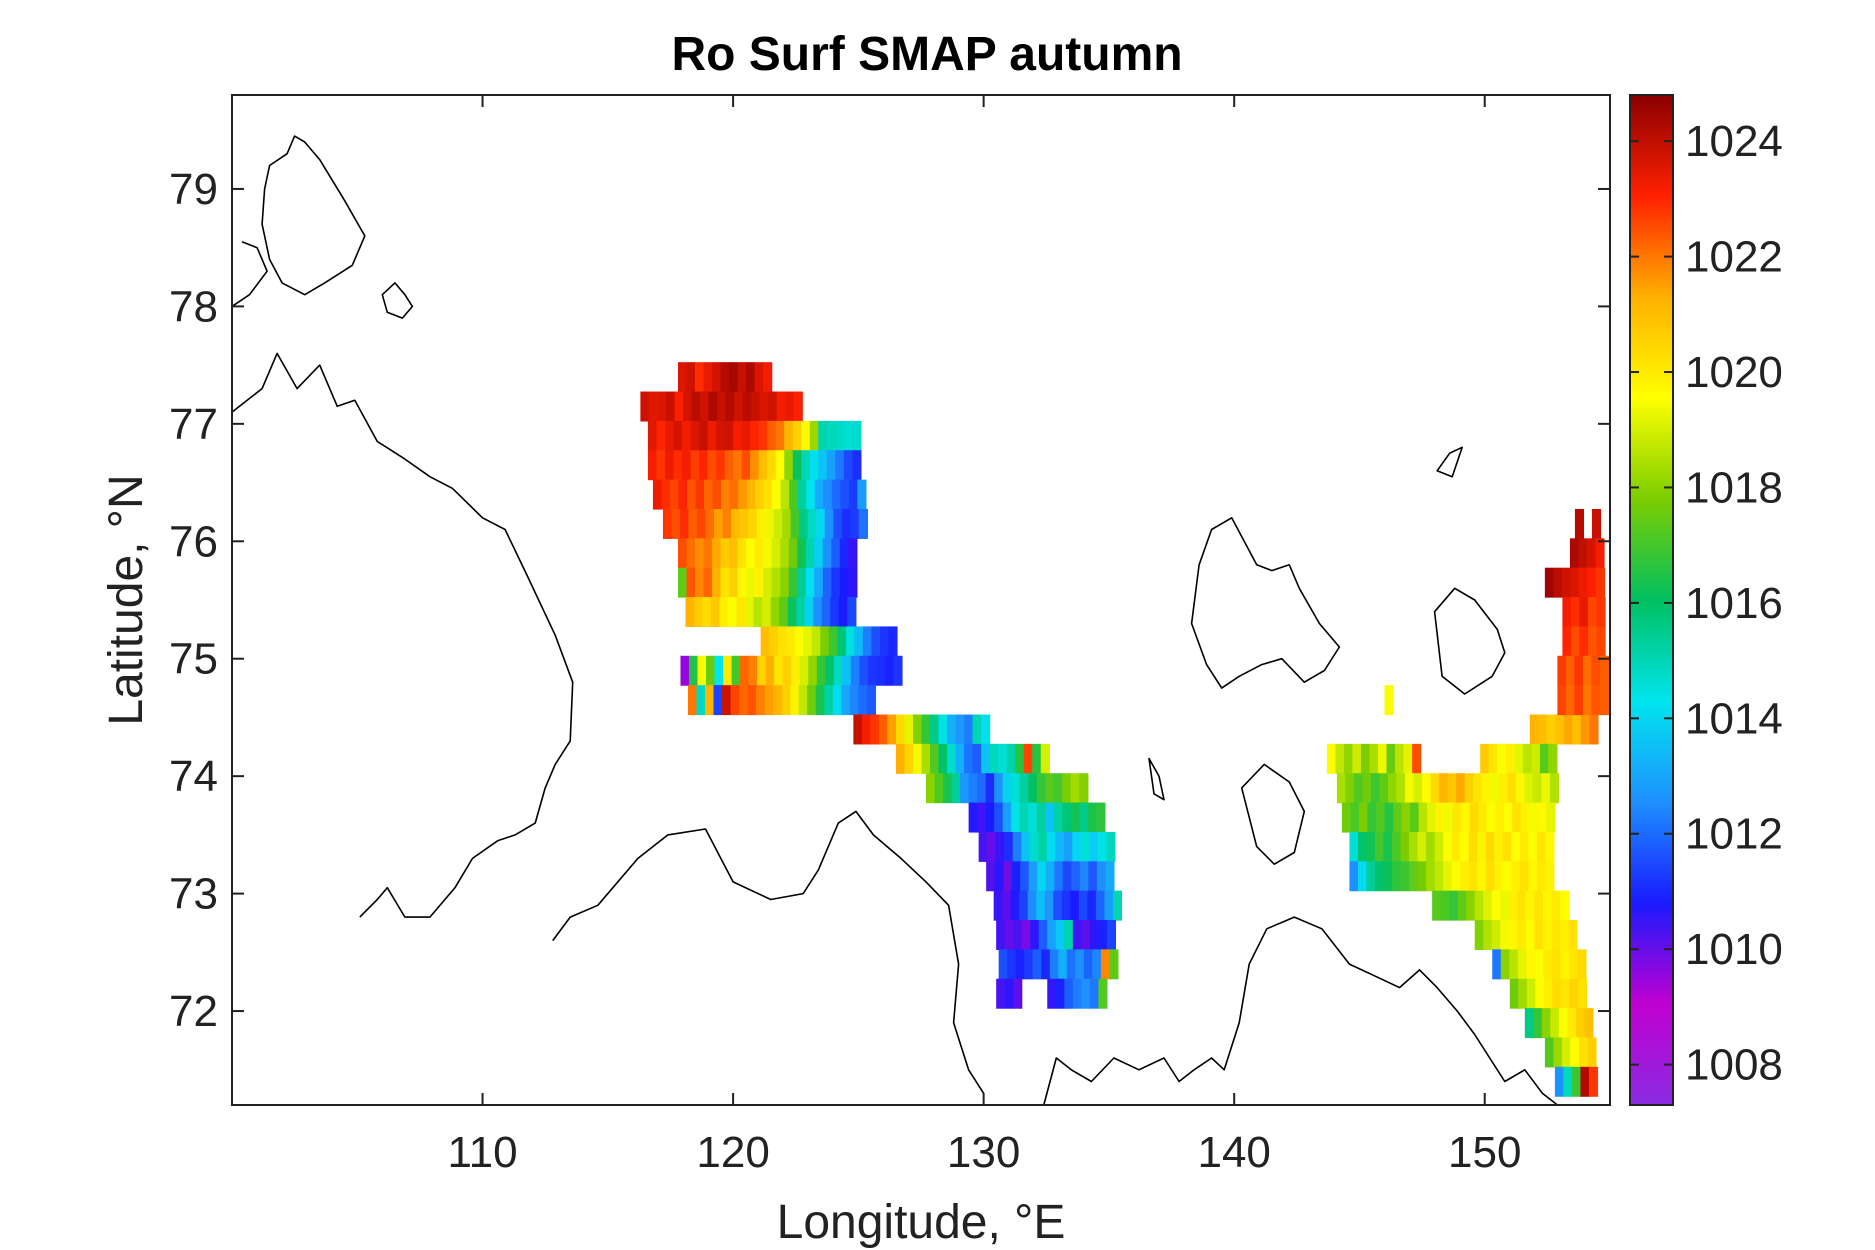 Image resolution: width=1875 pixels, height=1250 pixels. Describe the element at coordinates (193, 541) in the screenshot. I see `y-tick-label: 76` at that location.